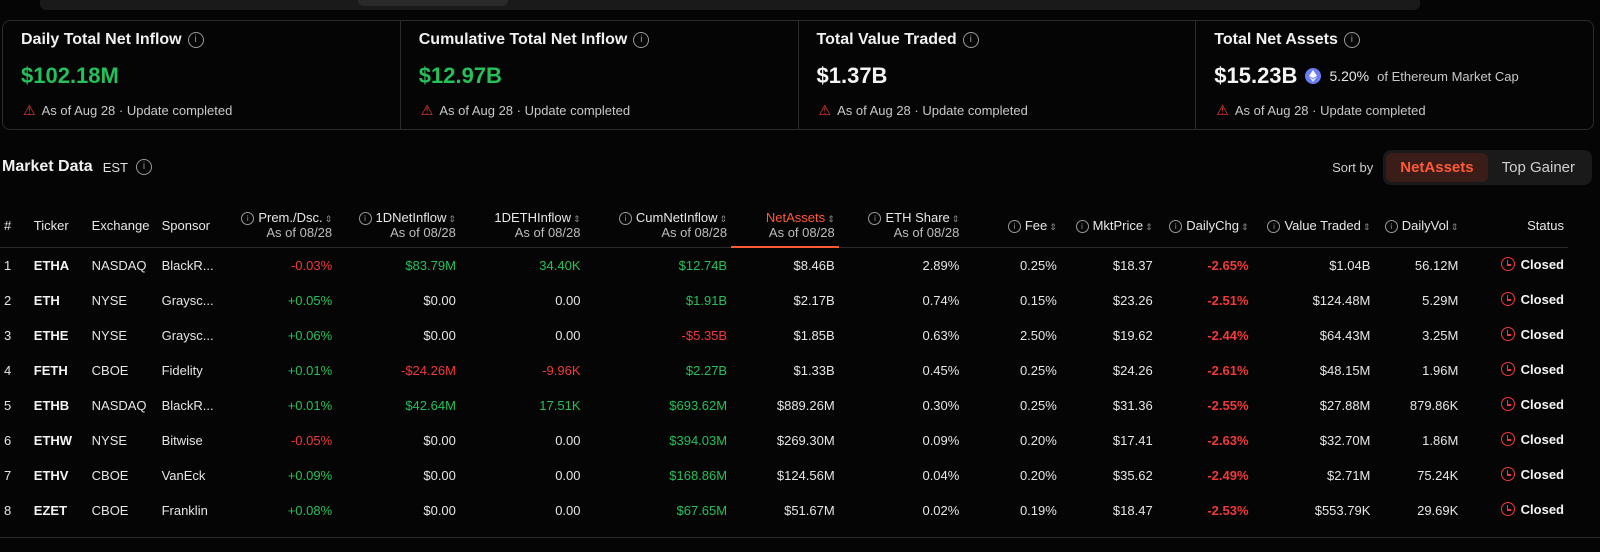  Describe the element at coordinates (122, 226) in the screenshot. I see `column-header-exchange: Exchange` at that location.